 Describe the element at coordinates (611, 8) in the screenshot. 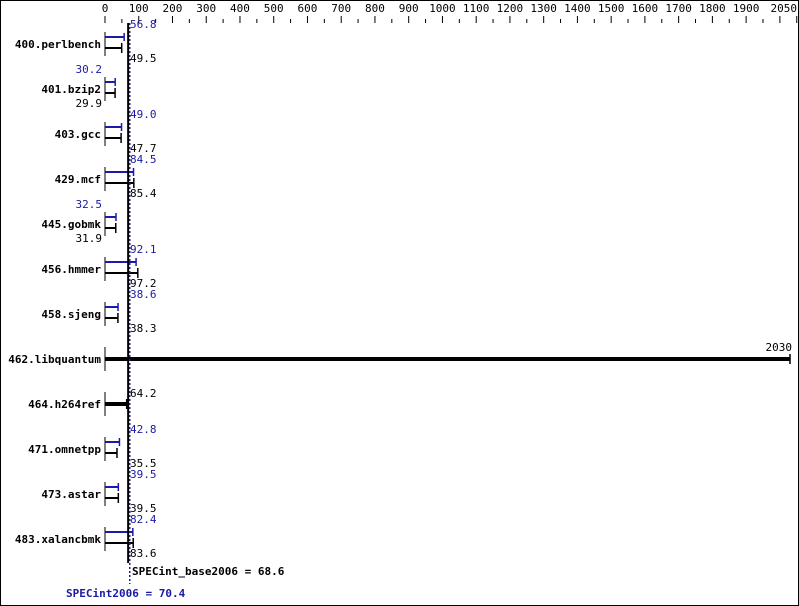

I see `x-tick-label: 1500` at that location.